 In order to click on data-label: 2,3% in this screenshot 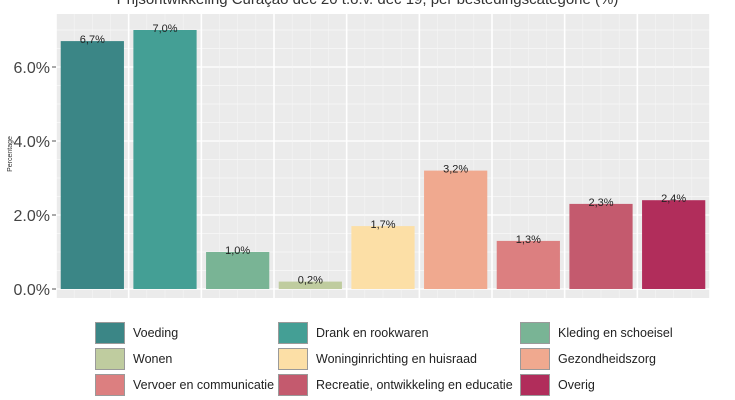, I will do `click(600, 203)`.